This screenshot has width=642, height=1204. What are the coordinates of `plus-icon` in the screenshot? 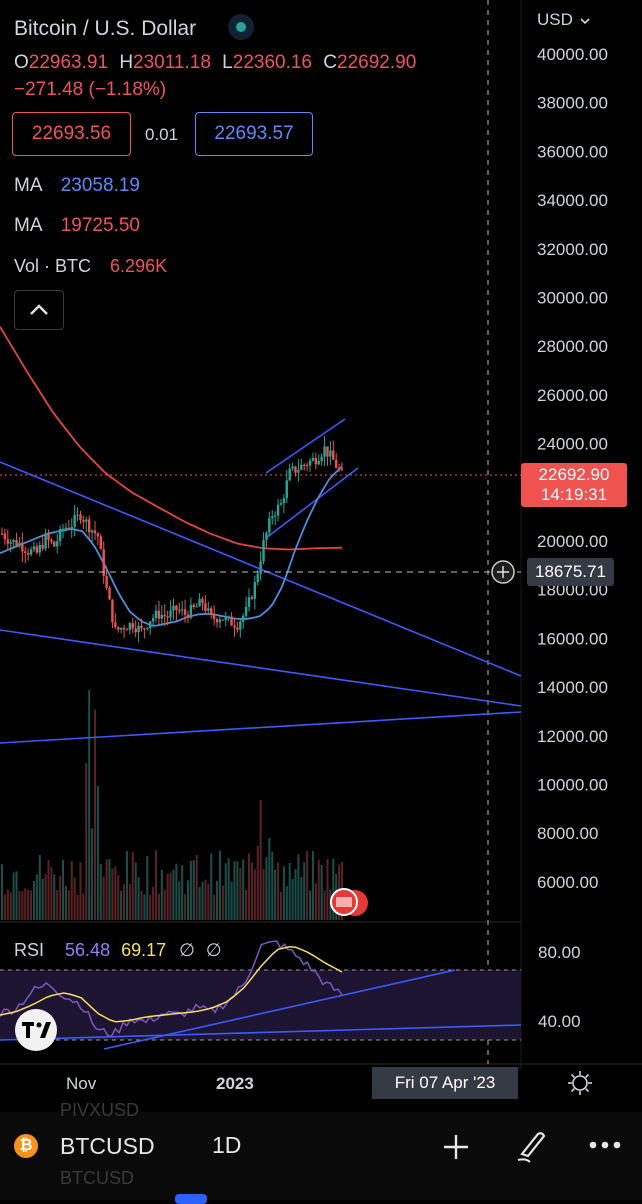 It's located at (456, 1147).